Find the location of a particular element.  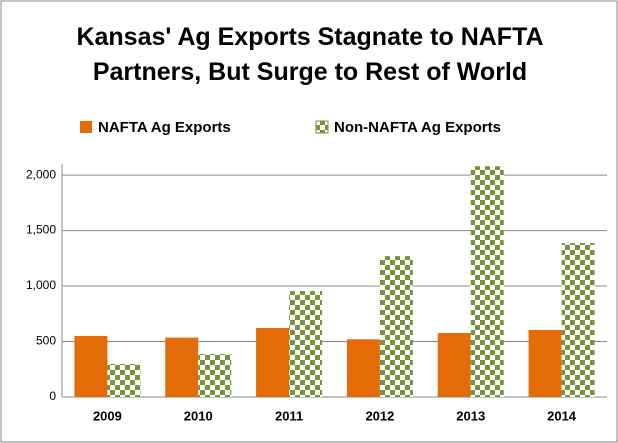

y-tick-label: 1,500 is located at coordinates (41, 230).